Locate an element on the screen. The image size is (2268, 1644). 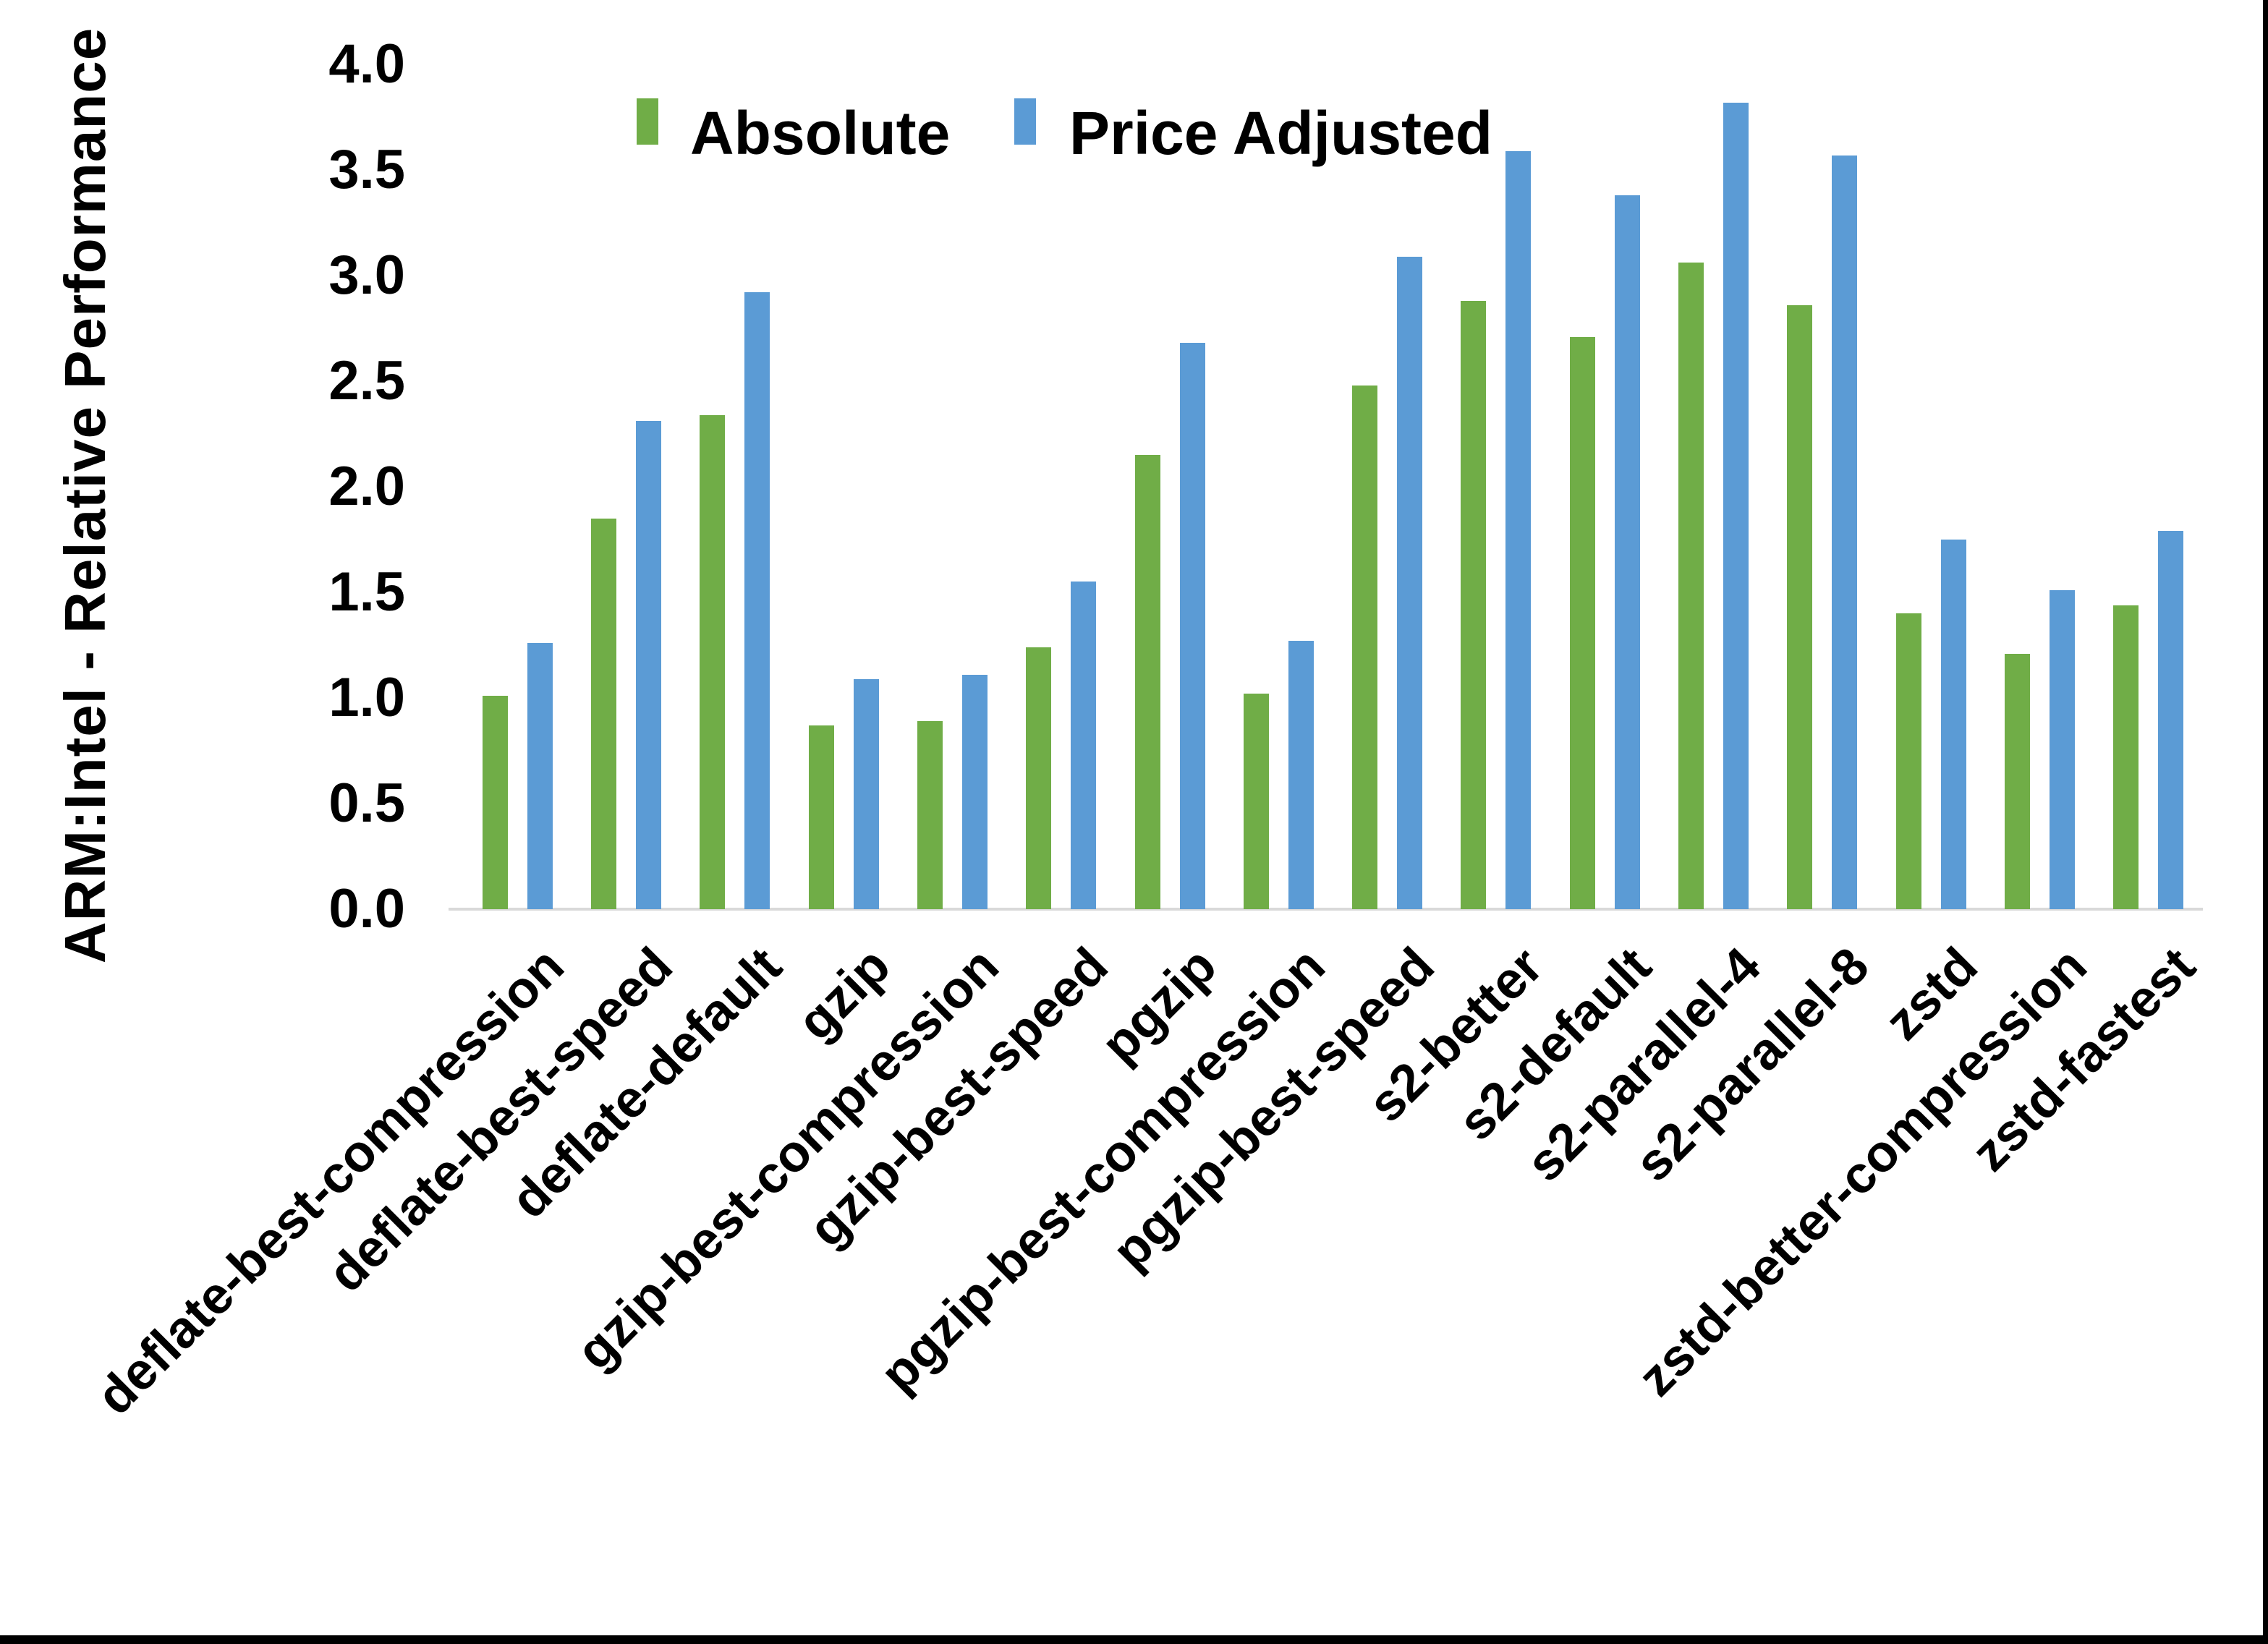
y-tick-label-1.0: 1.0 is located at coordinates (366, 697).